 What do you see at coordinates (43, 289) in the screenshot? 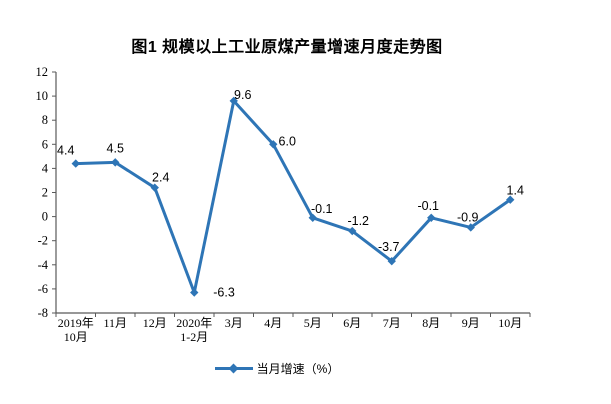
I see `y-tick-label: -6` at bounding box center [43, 289].